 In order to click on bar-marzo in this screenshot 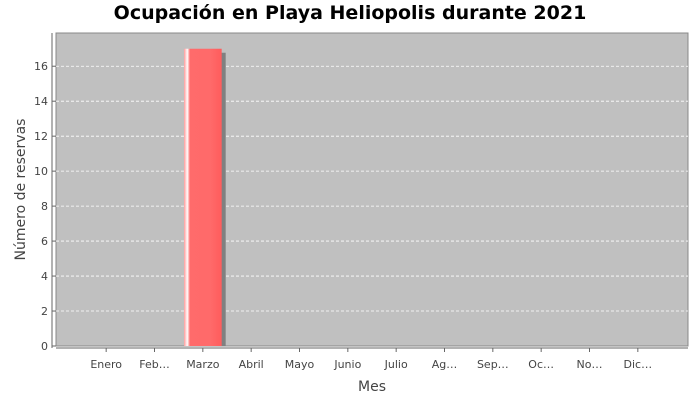, I will do `click(202, 197)`.